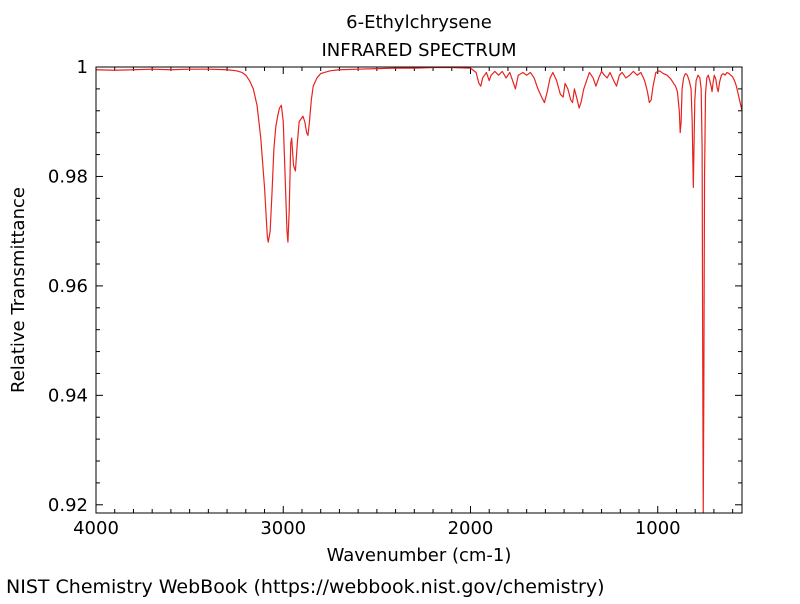  Describe the element at coordinates (418, 50) in the screenshot. I see `chart-subtitle: INFRARED SPECTRUM` at that location.